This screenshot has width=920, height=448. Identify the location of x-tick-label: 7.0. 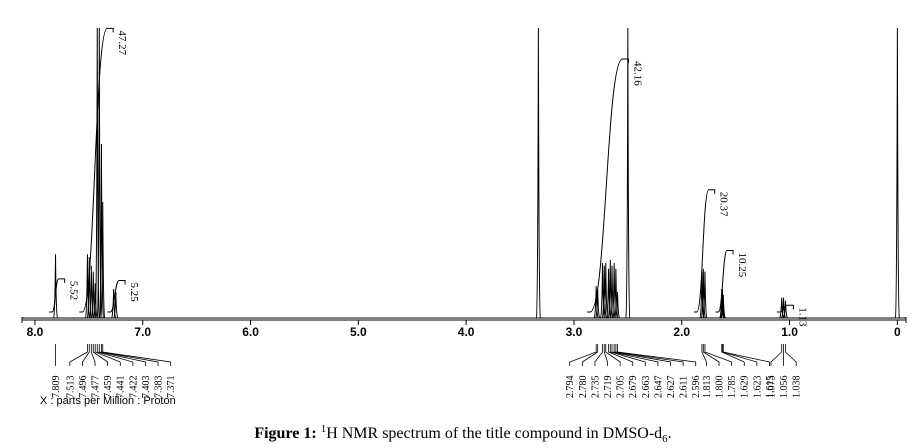
(142, 332).